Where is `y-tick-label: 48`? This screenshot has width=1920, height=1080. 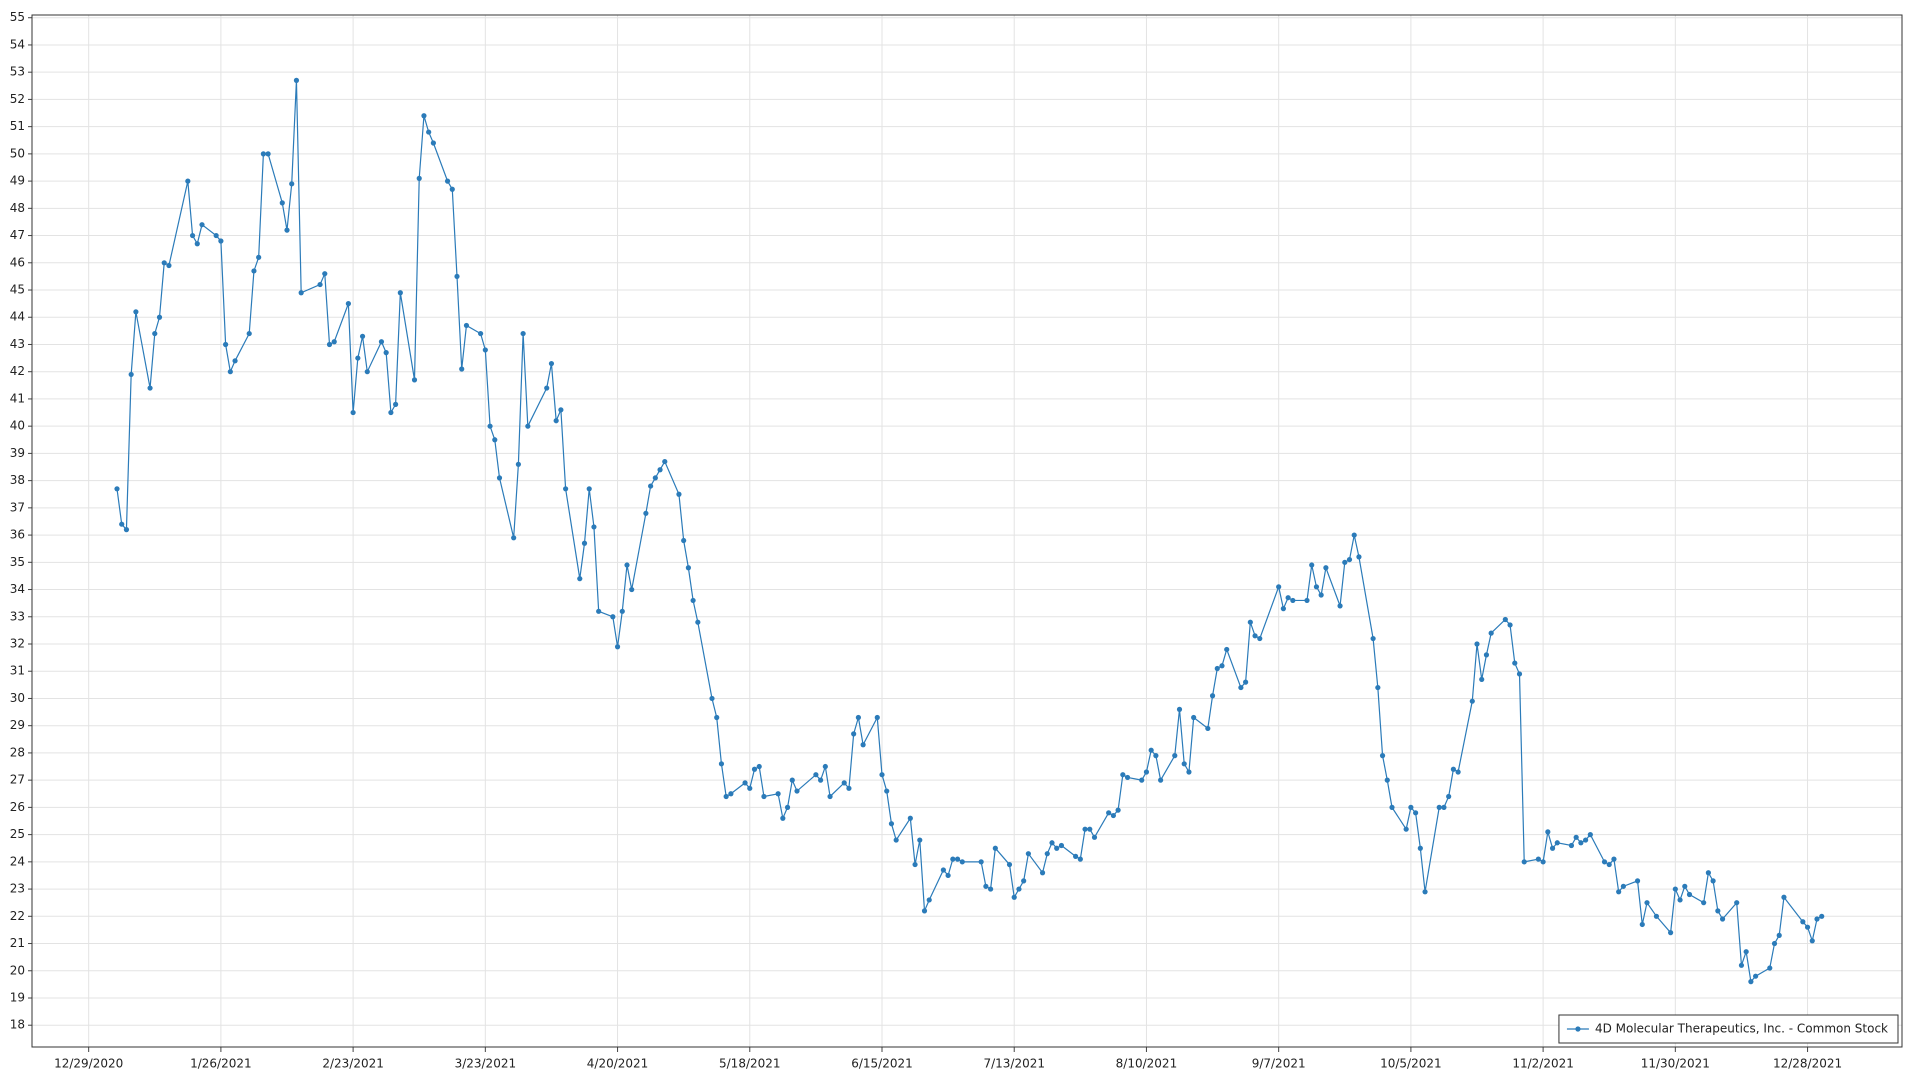 y-tick-label: 48 is located at coordinates (17, 208).